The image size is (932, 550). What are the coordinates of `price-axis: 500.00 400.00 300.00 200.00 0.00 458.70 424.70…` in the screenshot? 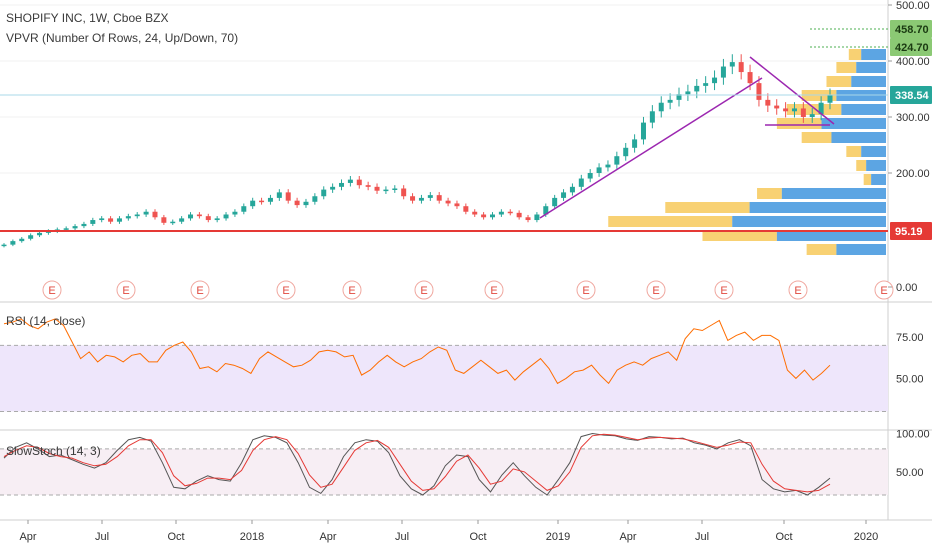 It's located at (910, 147).